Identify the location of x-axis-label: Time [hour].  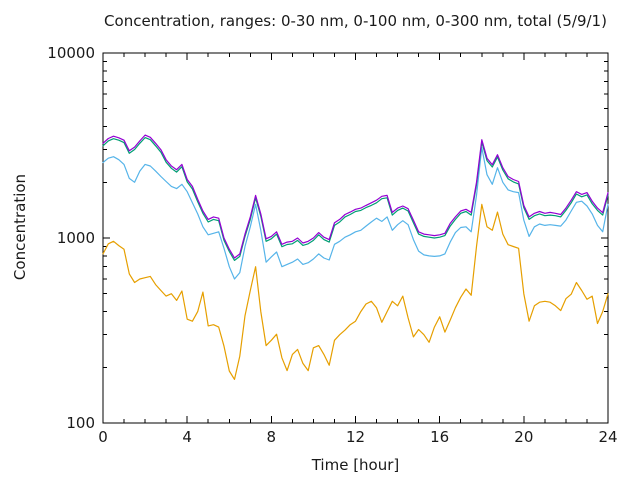
(355, 465).